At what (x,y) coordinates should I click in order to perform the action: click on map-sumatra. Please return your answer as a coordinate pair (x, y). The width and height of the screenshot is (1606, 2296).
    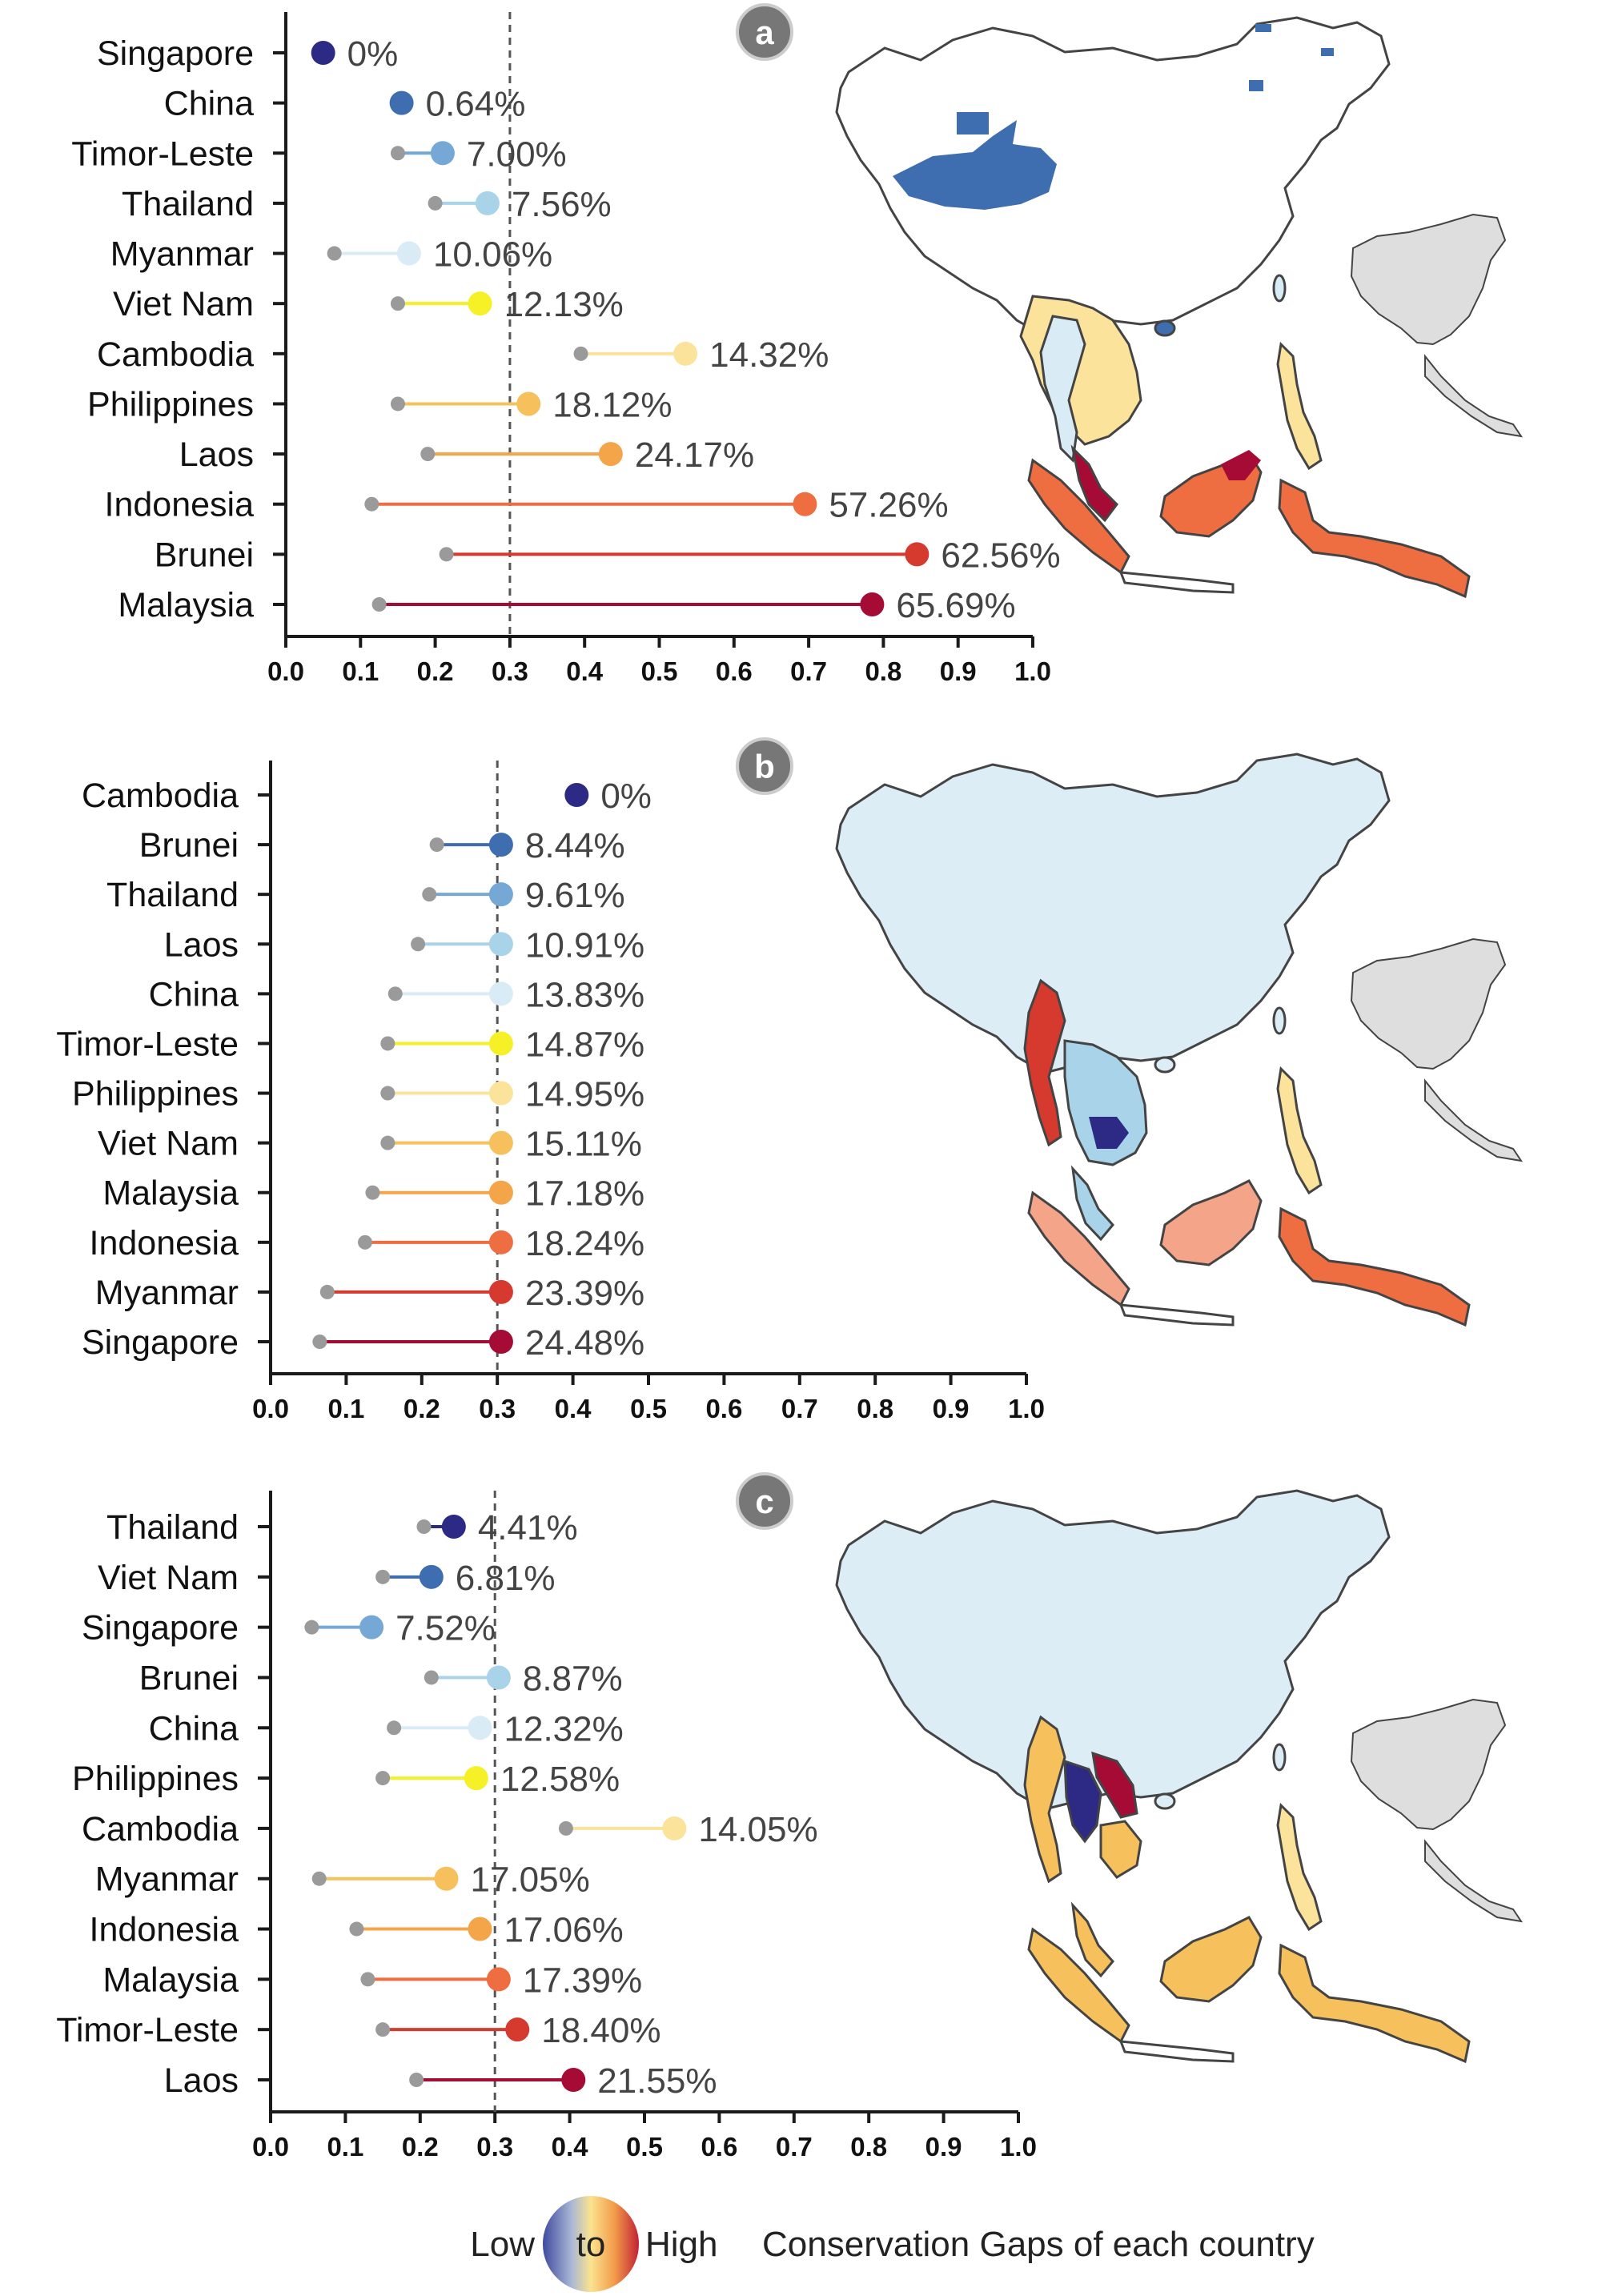
    Looking at the image, I should click on (1078, 1248).